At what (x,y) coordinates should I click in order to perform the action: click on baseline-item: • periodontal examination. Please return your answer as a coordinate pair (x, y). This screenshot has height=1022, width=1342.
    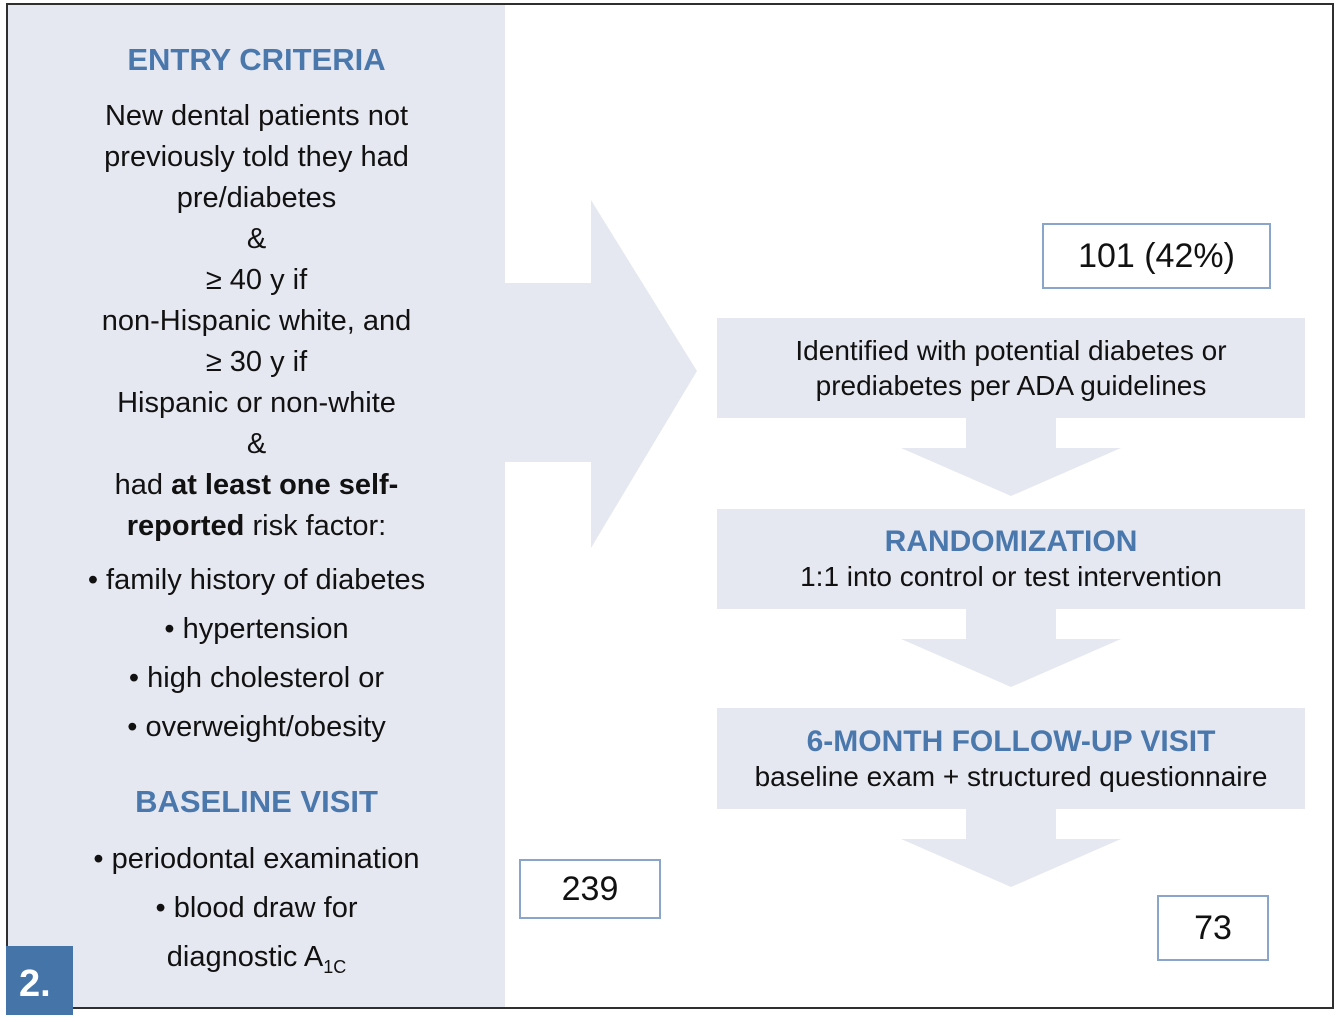
    Looking at the image, I should click on (256, 859).